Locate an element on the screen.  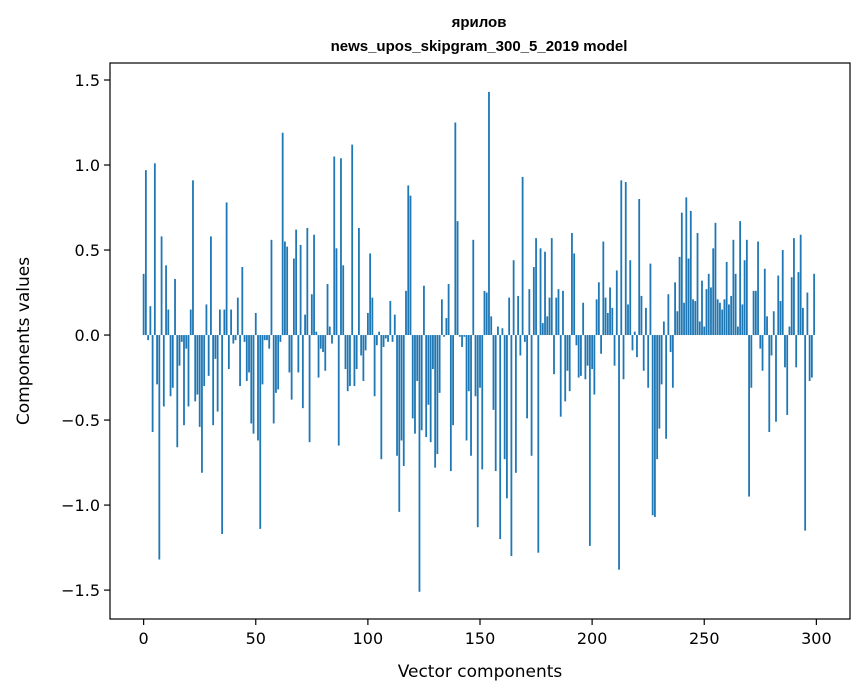
y-tick-label: 1.0 is located at coordinates (87, 165).